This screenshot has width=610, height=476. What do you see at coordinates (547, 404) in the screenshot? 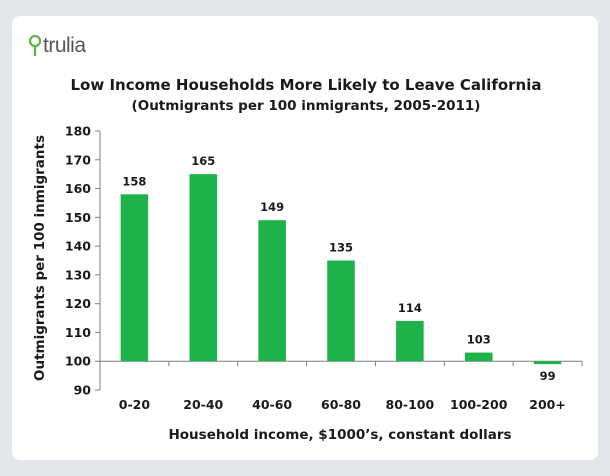
I see `x-tick-label: 200+` at bounding box center [547, 404].